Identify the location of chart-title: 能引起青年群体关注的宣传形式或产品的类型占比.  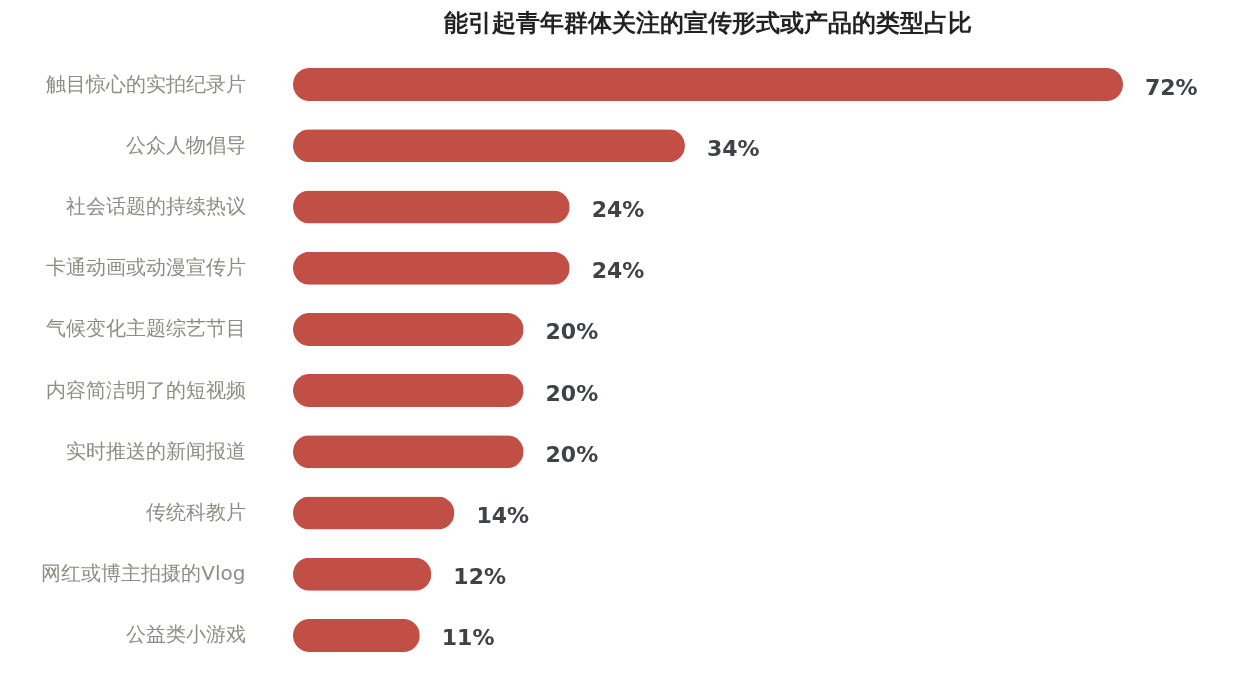
(708, 23).